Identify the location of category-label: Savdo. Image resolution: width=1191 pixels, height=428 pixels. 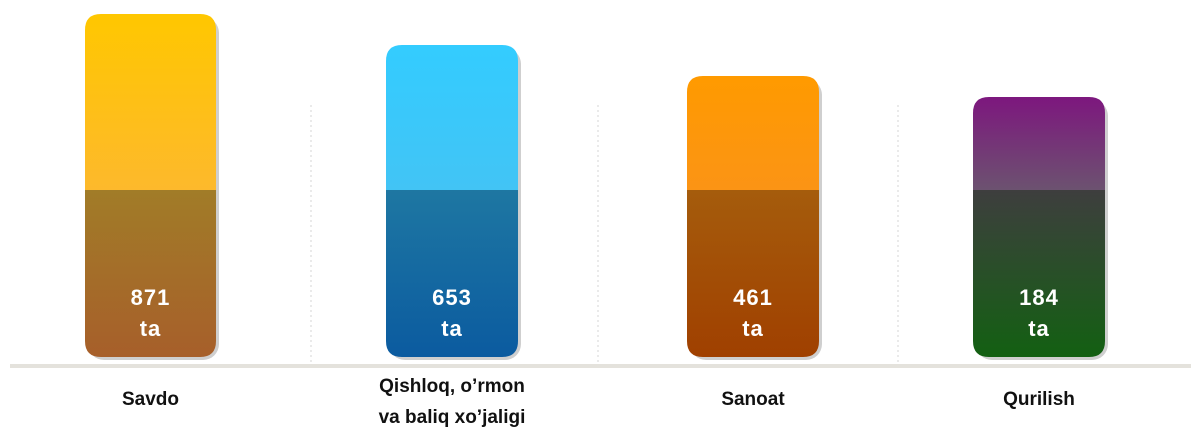
(150, 399).